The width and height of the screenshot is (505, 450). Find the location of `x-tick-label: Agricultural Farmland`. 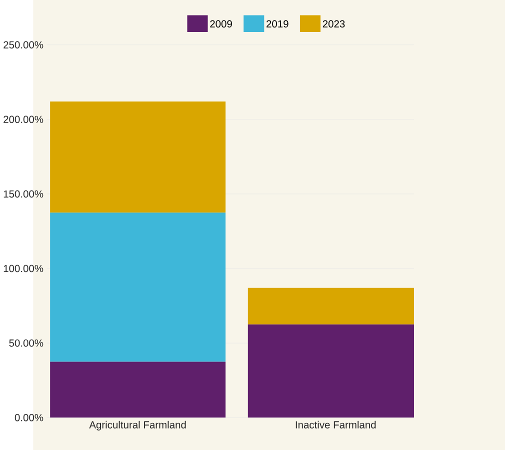

x-tick-label: Agricultural Farmland is located at coordinates (137, 425).